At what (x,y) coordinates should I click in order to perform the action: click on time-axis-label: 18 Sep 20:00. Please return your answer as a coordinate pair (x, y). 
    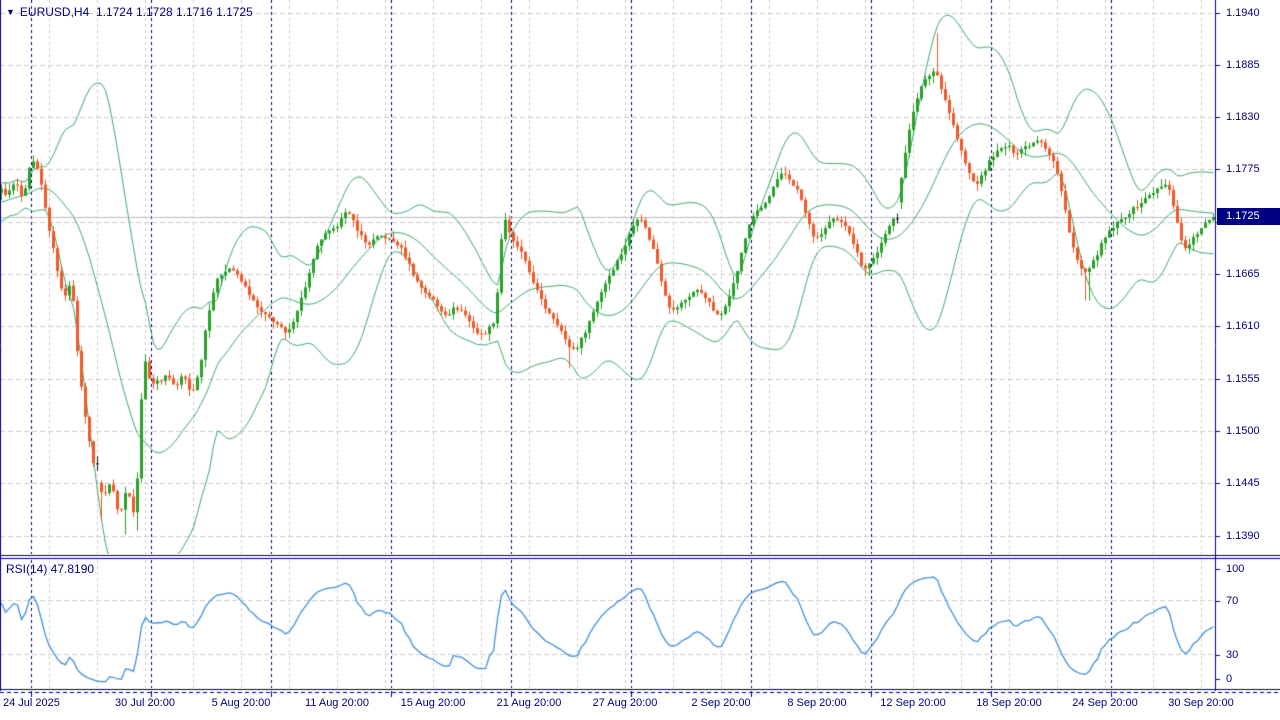
    Looking at the image, I should click on (1009, 703).